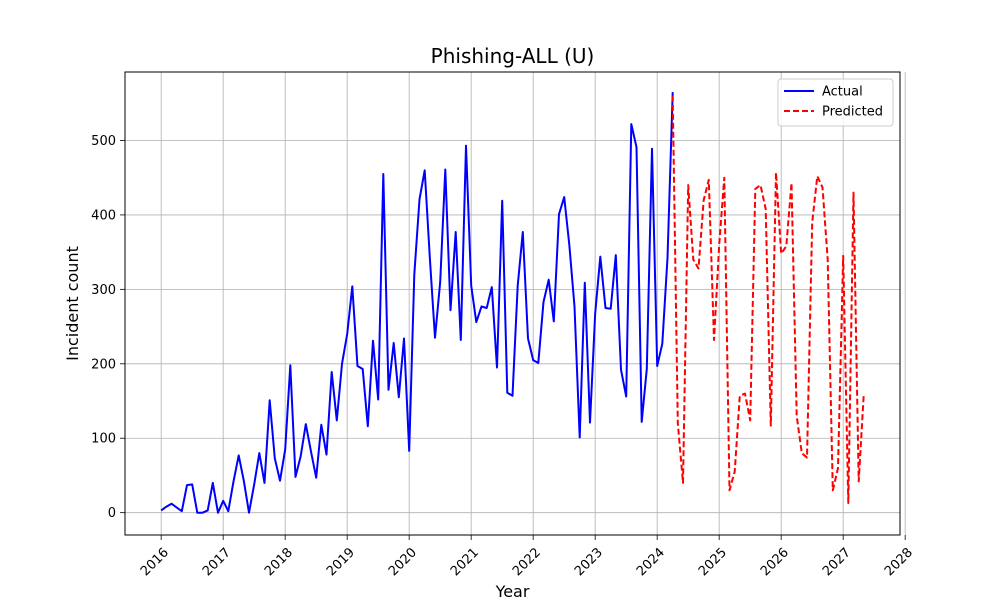 Image resolution: width=1000 pixels, height=600 pixels. Describe the element at coordinates (103, 215) in the screenshot. I see `y-tick-label: 400` at that location.